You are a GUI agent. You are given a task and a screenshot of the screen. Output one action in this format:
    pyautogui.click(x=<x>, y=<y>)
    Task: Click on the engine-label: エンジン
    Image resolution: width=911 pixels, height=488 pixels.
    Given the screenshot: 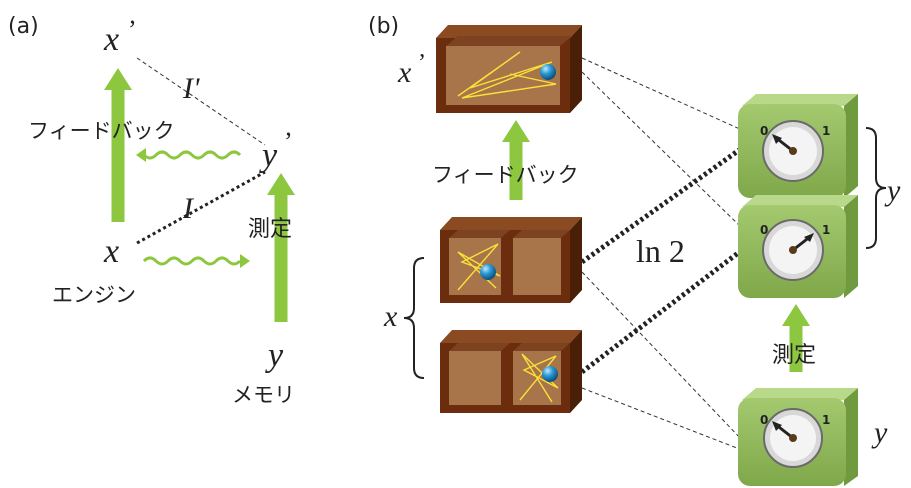 What is the action you would take?
    pyautogui.click(x=94, y=295)
    